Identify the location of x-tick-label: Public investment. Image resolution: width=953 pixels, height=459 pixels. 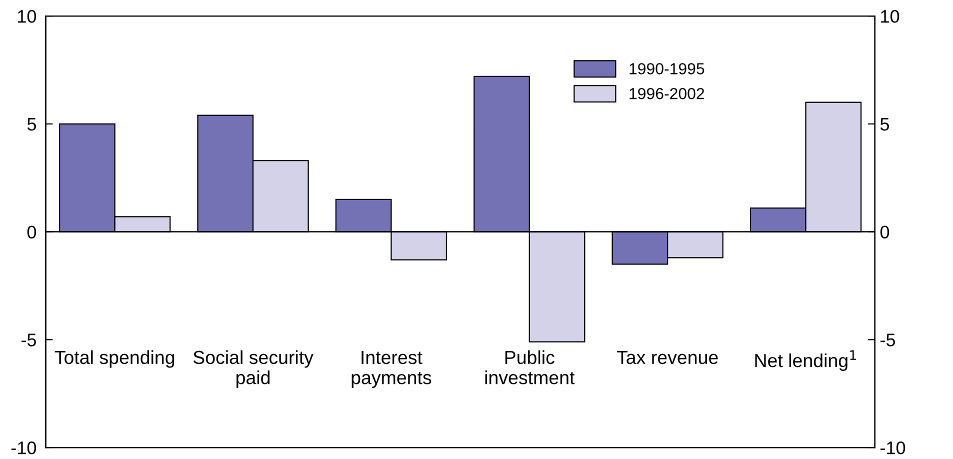
(530, 367).